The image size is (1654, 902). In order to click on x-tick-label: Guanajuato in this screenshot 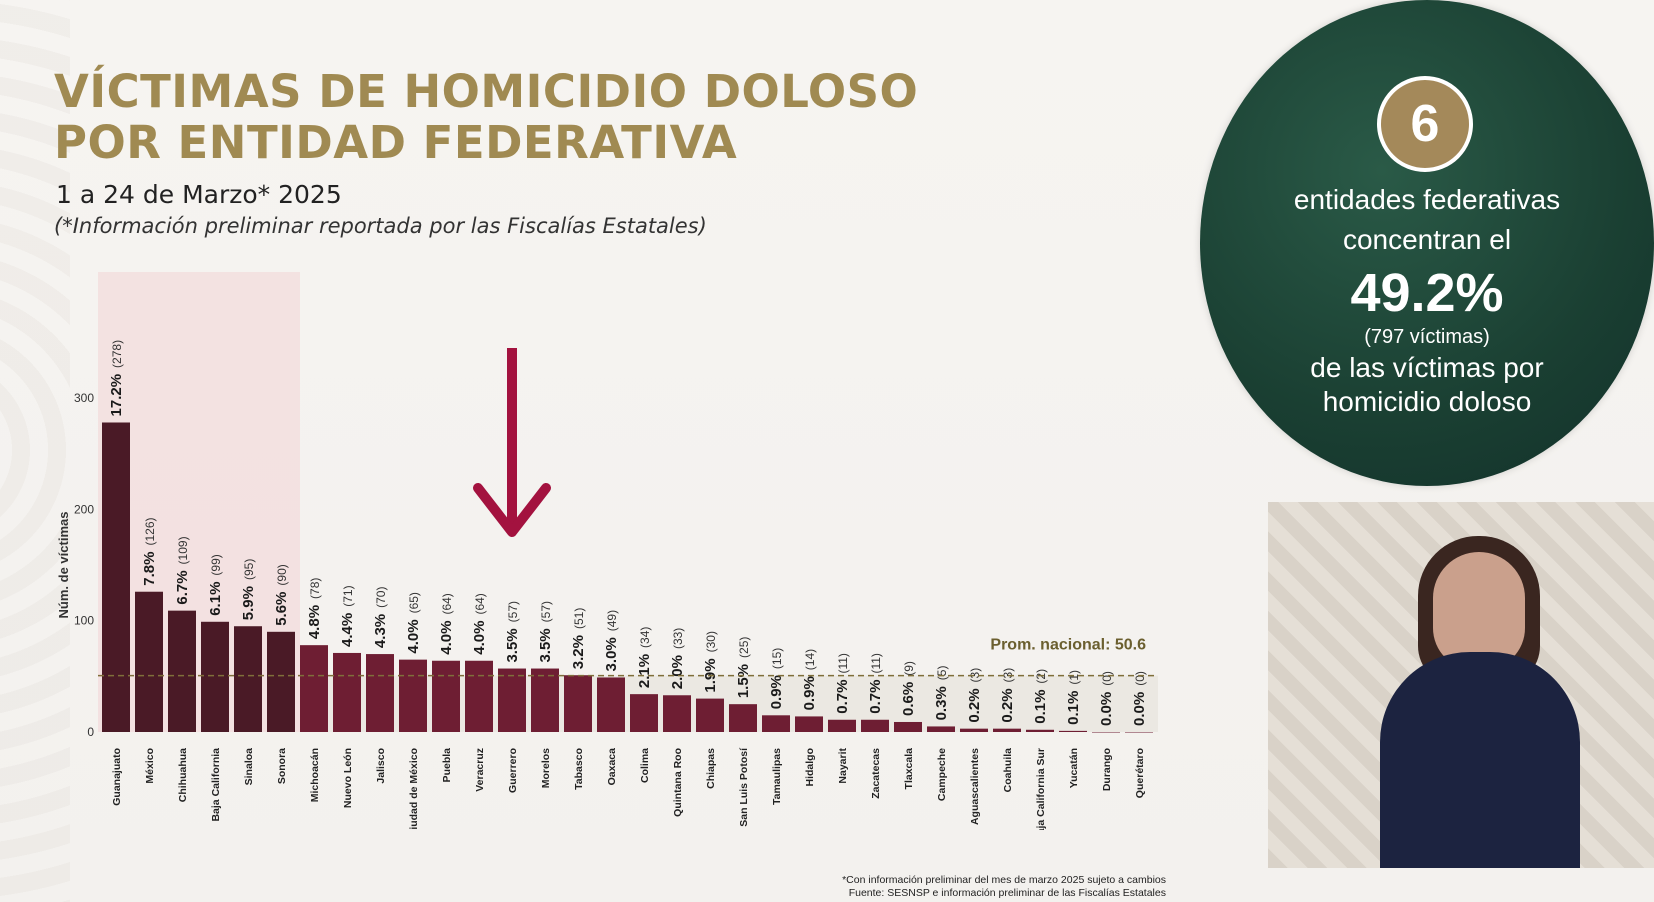, I will do `click(117, 777)`.